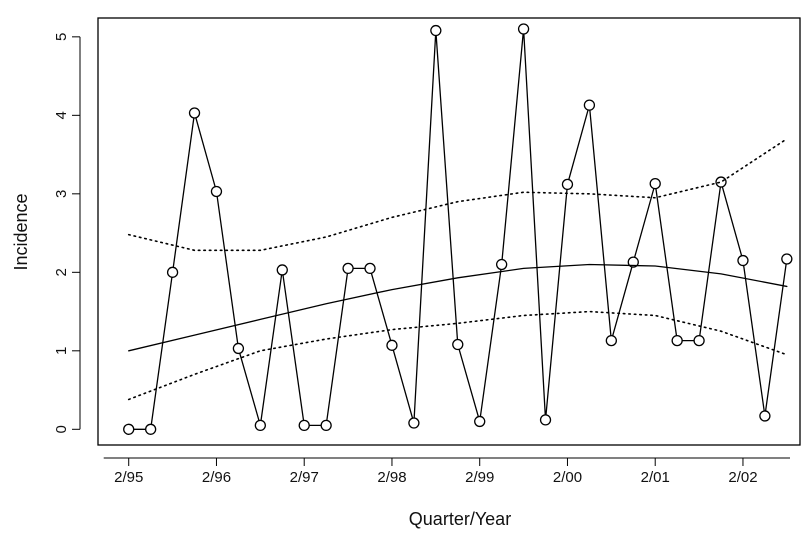  What do you see at coordinates (567, 477) in the screenshot?
I see `x-tick-label: 2/00` at bounding box center [567, 477].